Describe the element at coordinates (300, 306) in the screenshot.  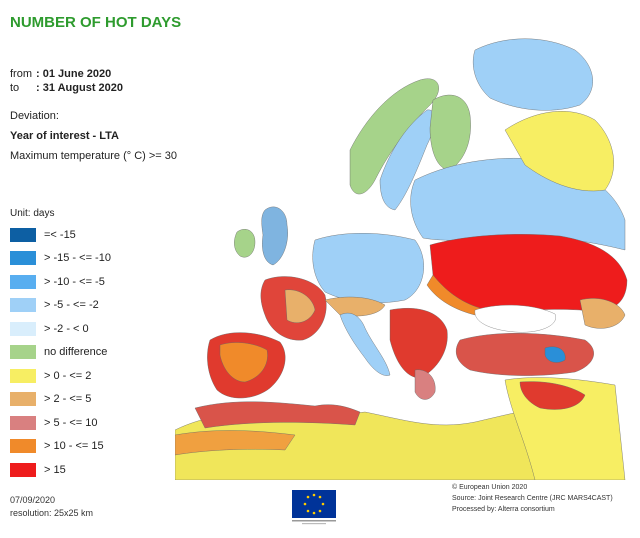
I see `france-yellow` at that location.